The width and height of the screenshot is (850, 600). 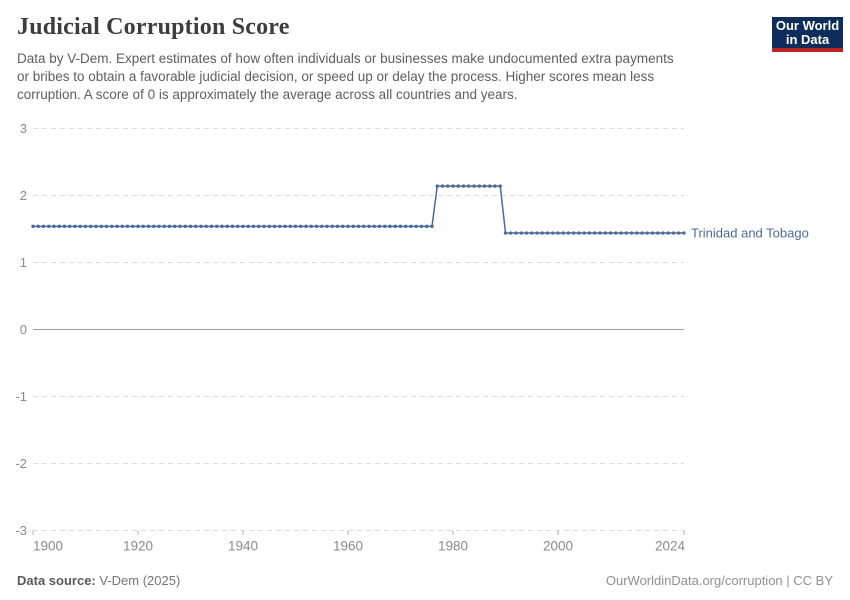 I want to click on series-entity-label: Trinidad and Tobago, so click(x=750, y=233).